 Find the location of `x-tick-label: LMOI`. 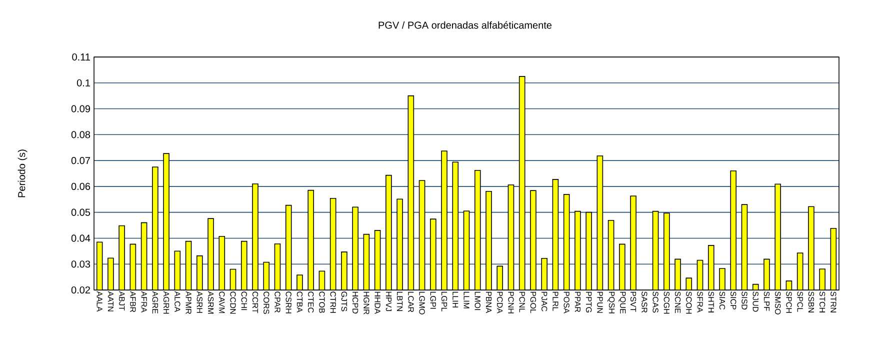

x-tick-label: LMOI is located at coordinates (477, 301).